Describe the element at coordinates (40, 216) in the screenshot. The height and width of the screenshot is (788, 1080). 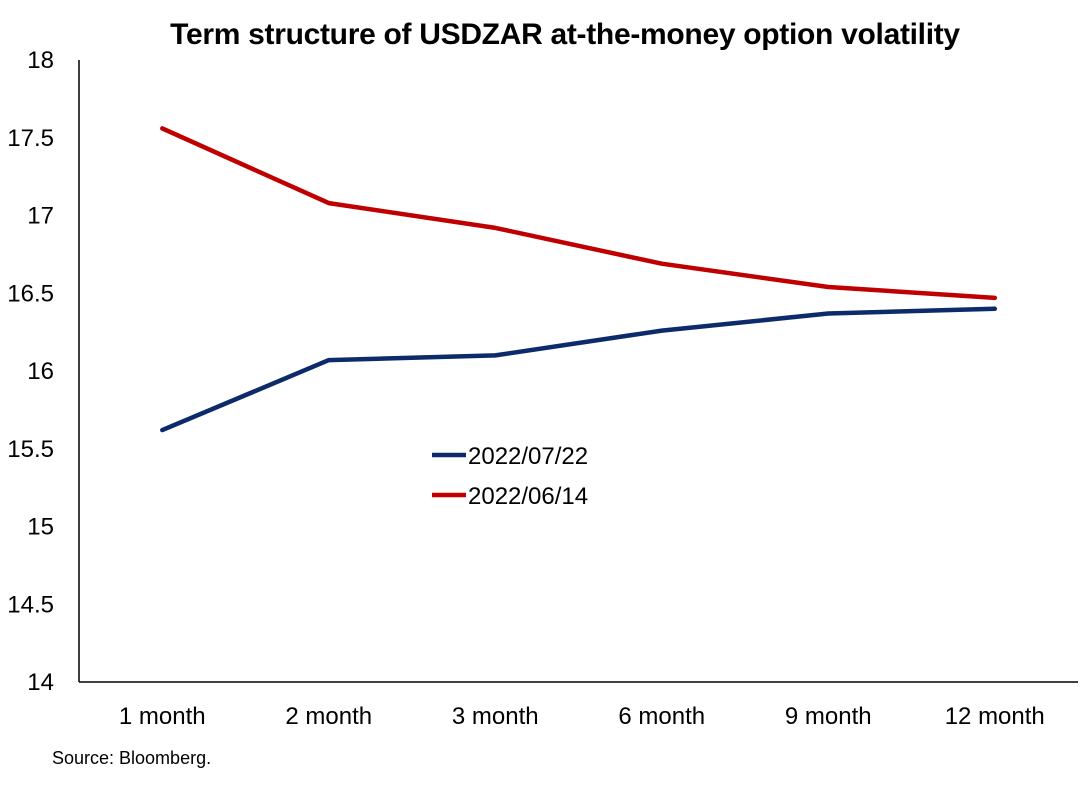
I see `y-tick-label: 17` at that location.